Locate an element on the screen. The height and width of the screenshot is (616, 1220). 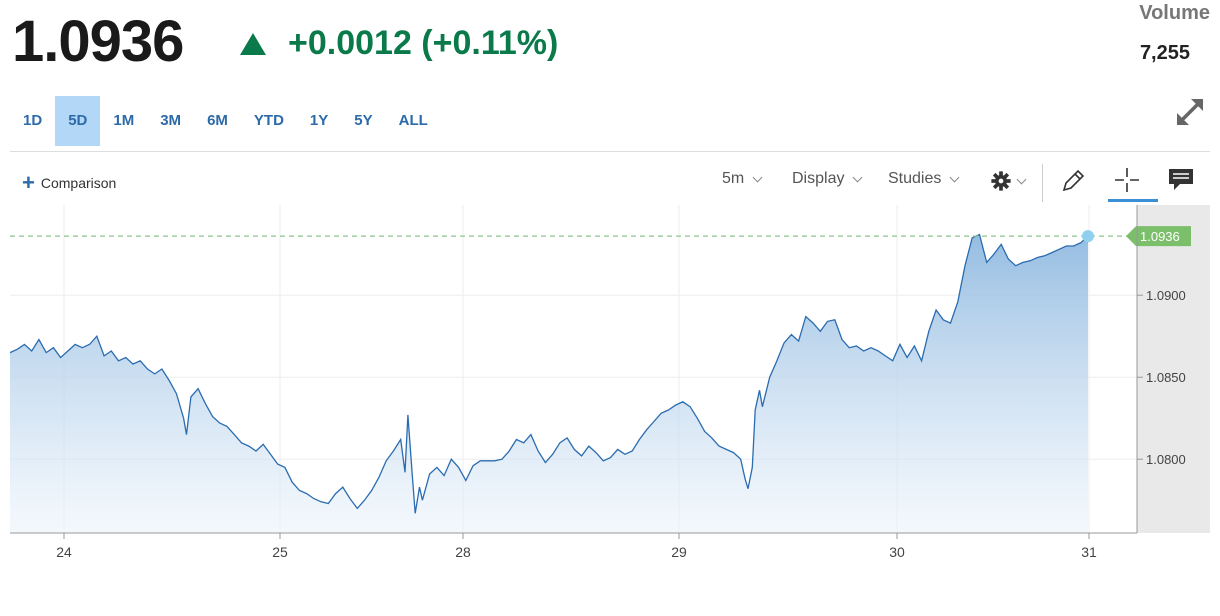
range-1y: 1Y is located at coordinates (319, 120).